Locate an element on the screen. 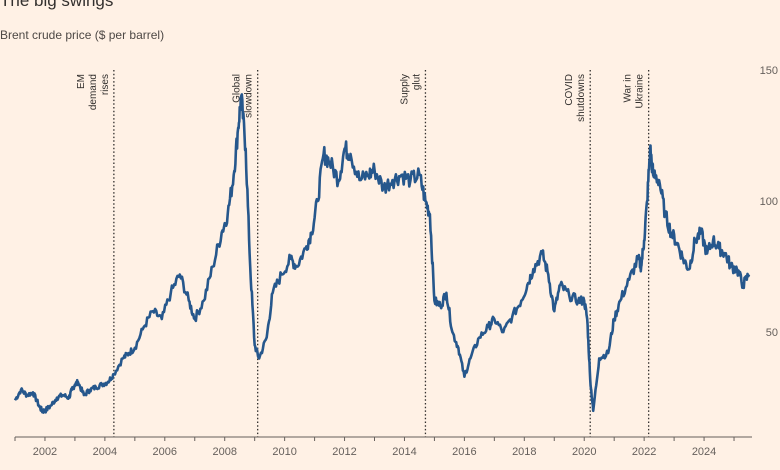 The width and height of the screenshot is (780, 470). x-tick-label-8: 2018 is located at coordinates (524, 452).